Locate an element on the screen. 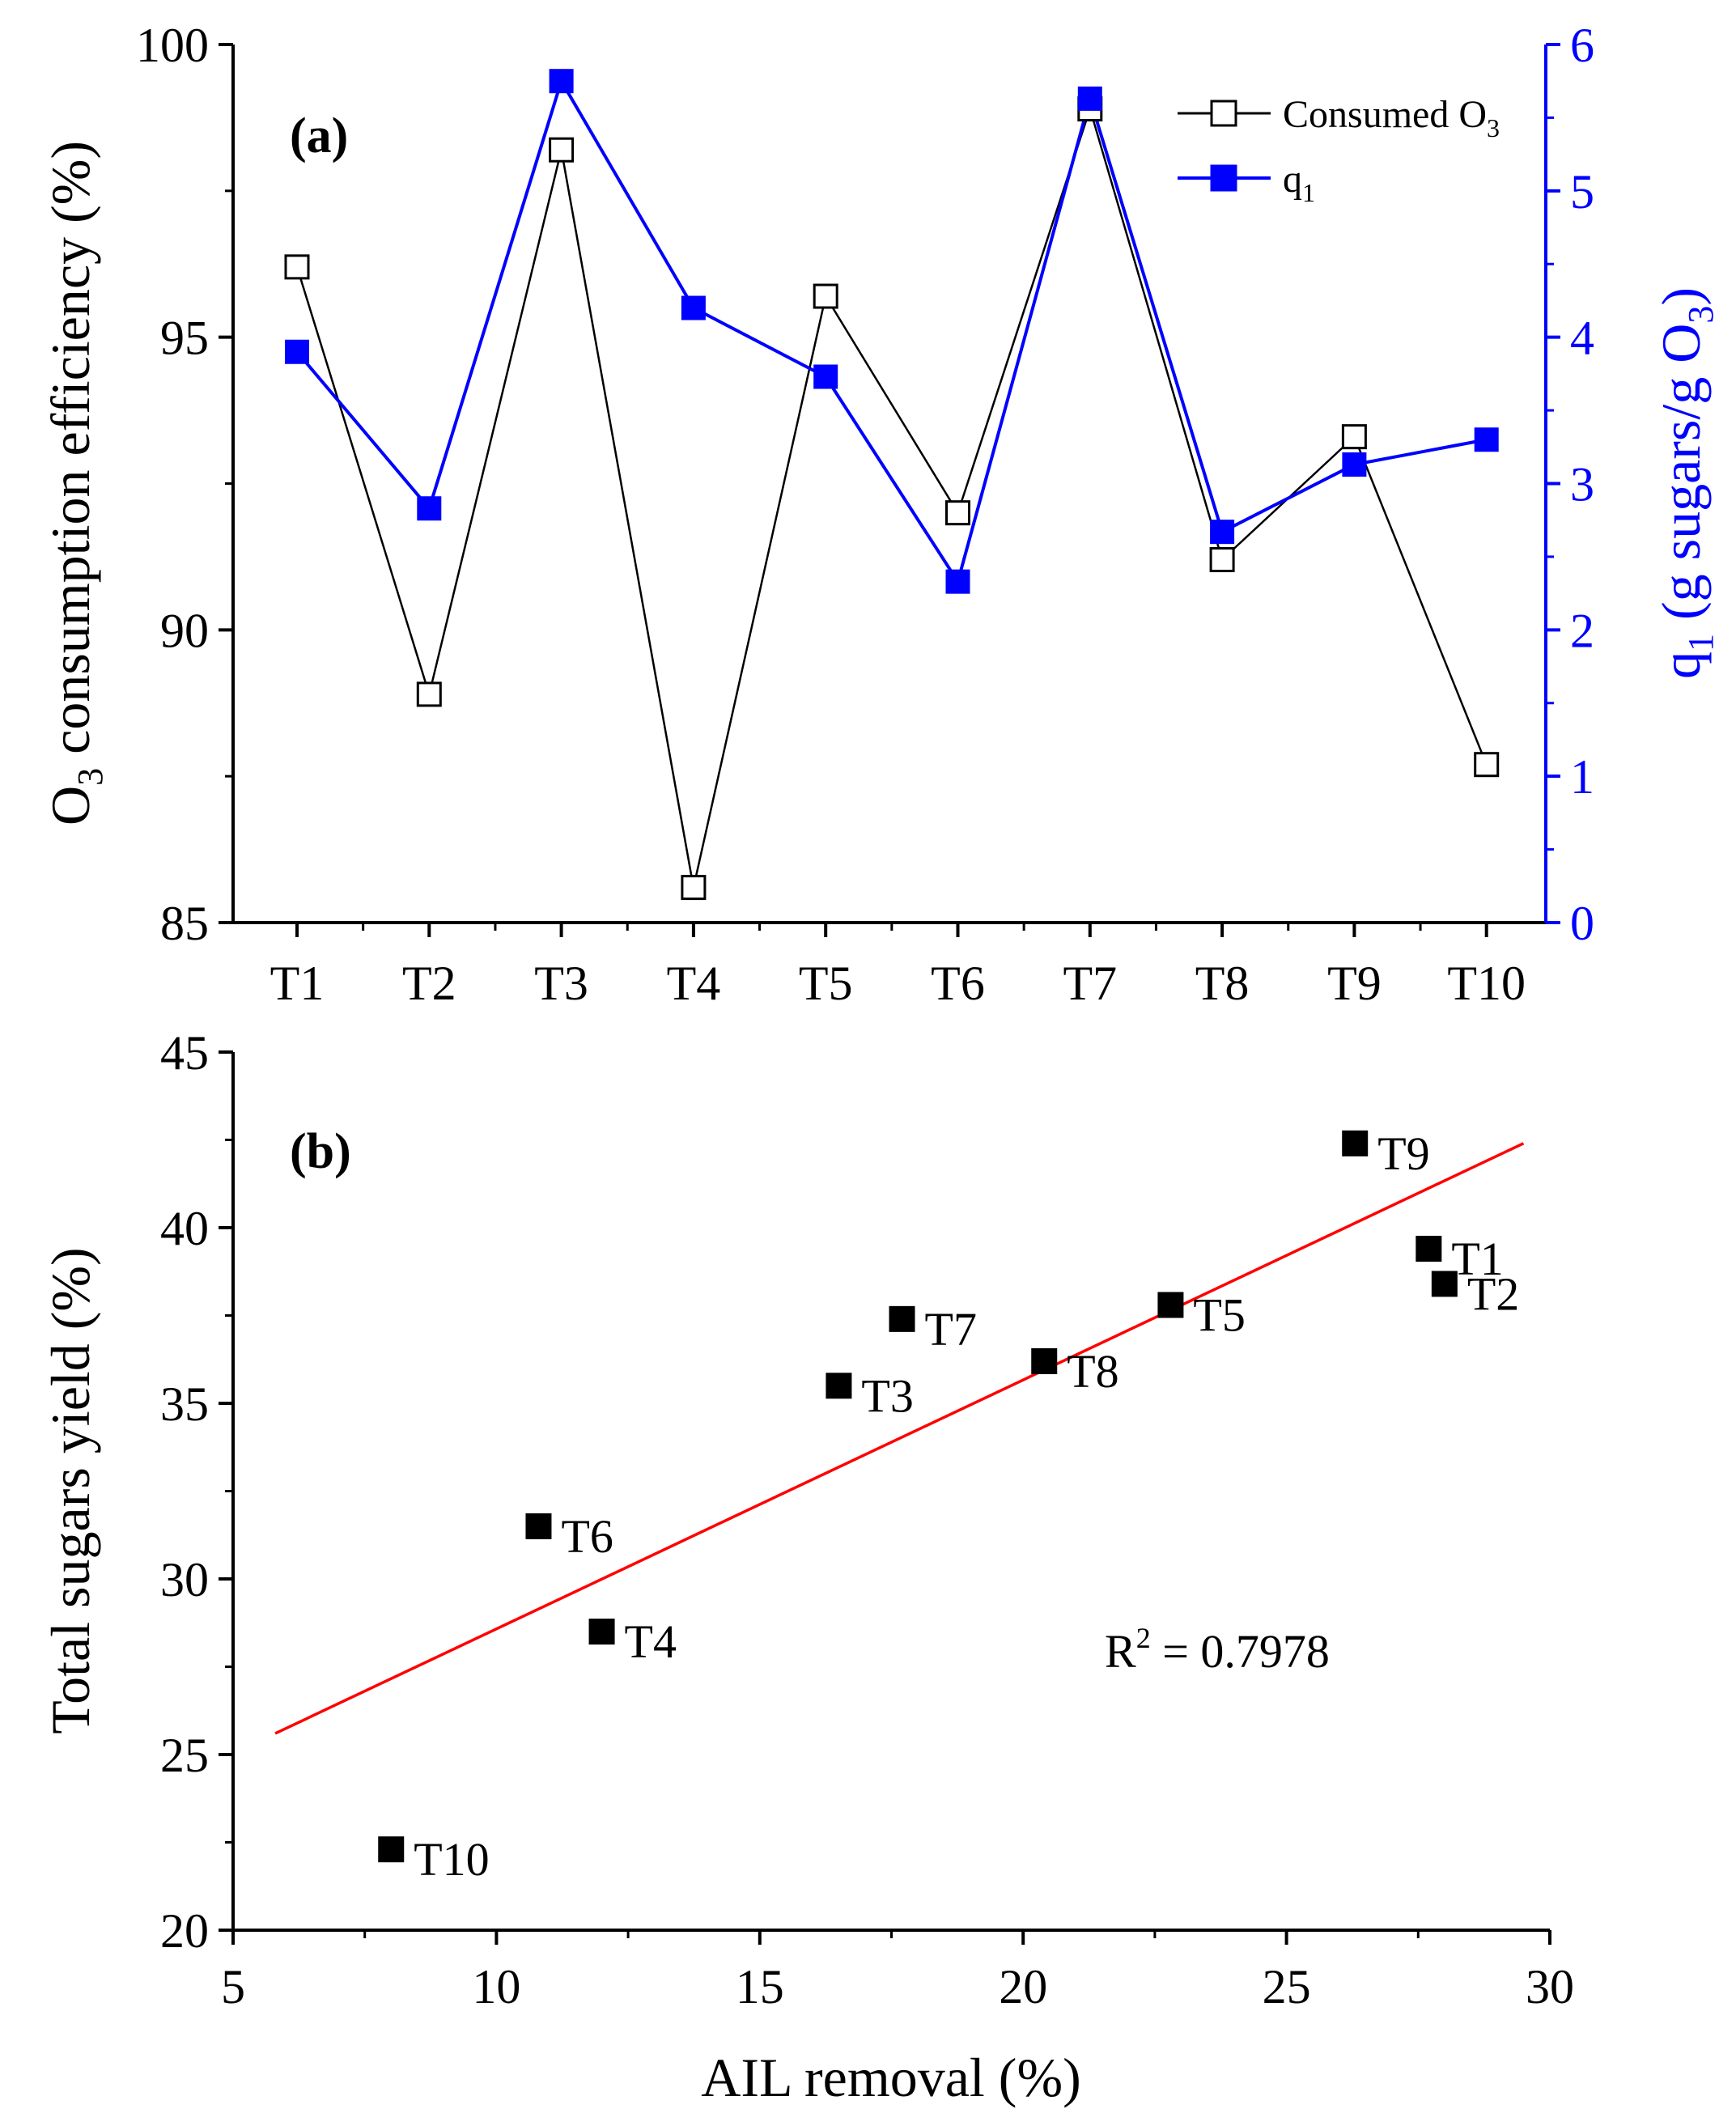 Image resolution: width=1736 pixels, height=2126 pixels. panel-a-right-axis-title-rest: (g sugars/g O is located at coordinates (1681, 479).